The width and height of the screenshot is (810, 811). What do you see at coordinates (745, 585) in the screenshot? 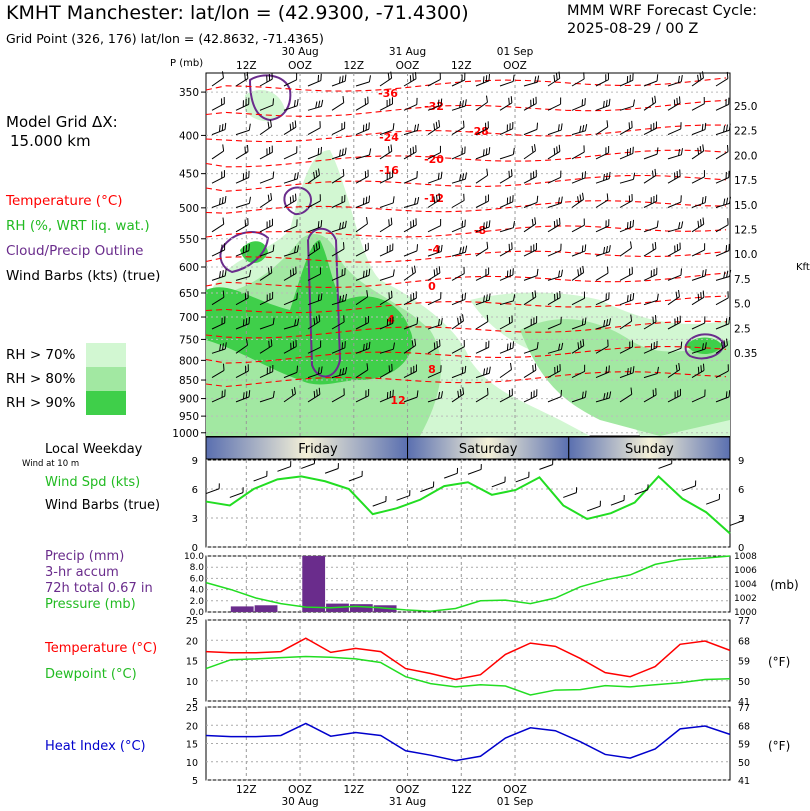
I see `pressure-tick: 1004` at bounding box center [745, 585].